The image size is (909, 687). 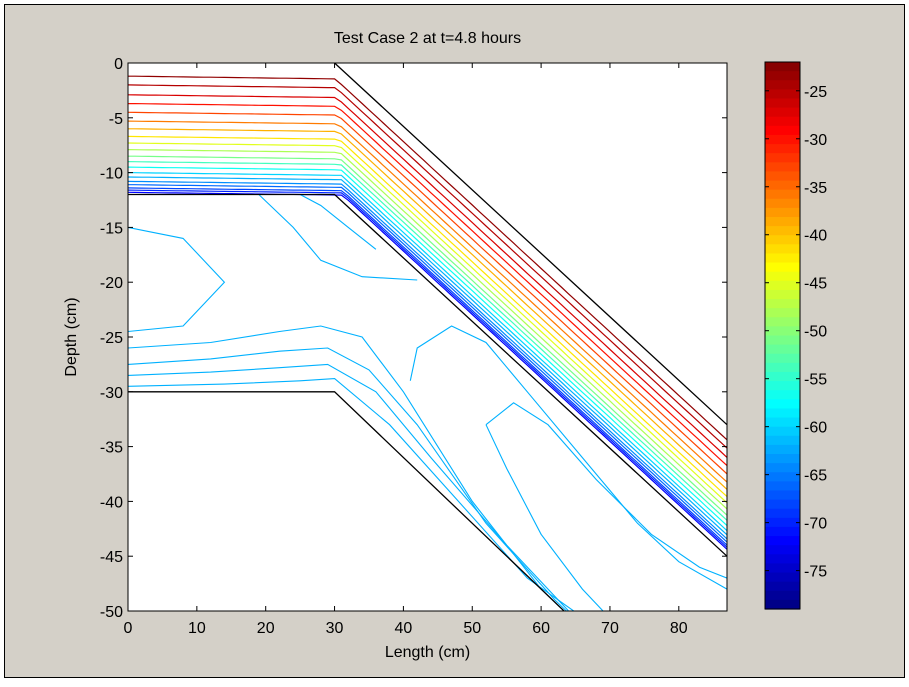 What do you see at coordinates (815, 188) in the screenshot?
I see `colorbar-tick-label: -35` at bounding box center [815, 188].